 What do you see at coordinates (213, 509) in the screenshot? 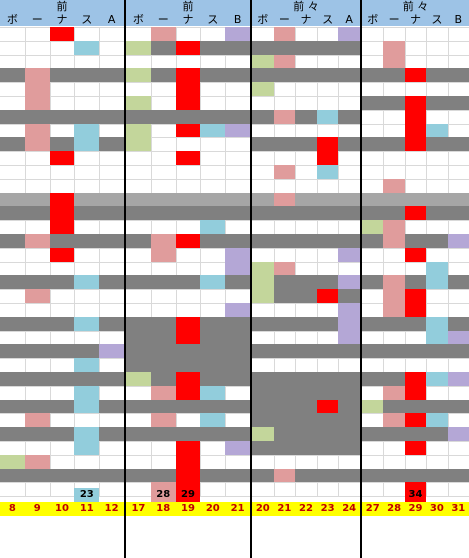
I see `footer-number: 20` at bounding box center [213, 509].